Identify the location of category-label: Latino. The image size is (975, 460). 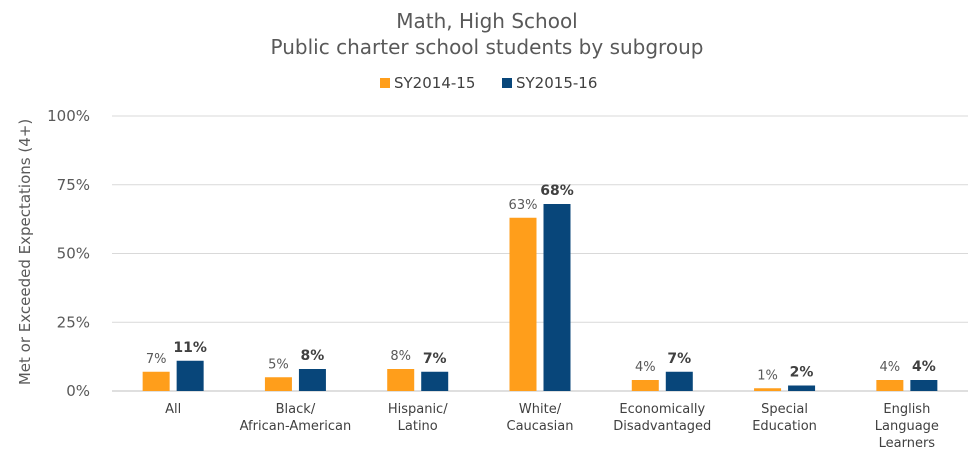
(418, 426).